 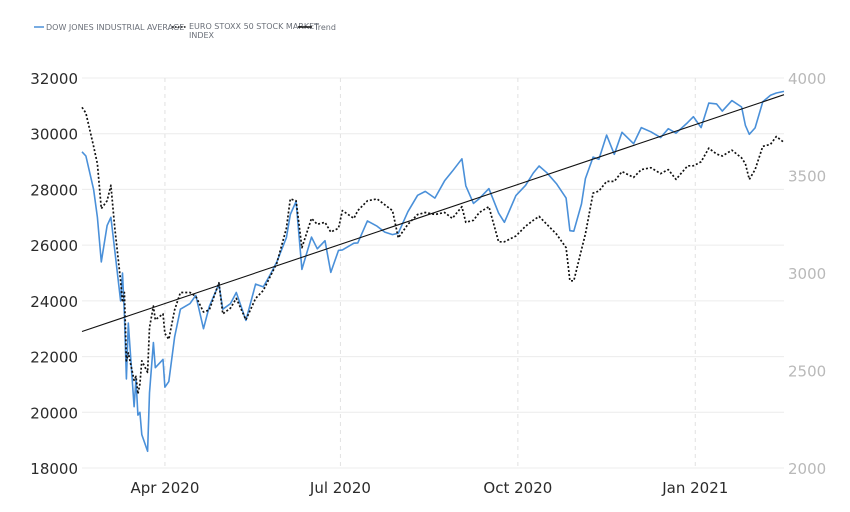 What do you see at coordinates (694, 488) in the screenshot?
I see `x-tick-label: Jan 2021` at bounding box center [694, 488].